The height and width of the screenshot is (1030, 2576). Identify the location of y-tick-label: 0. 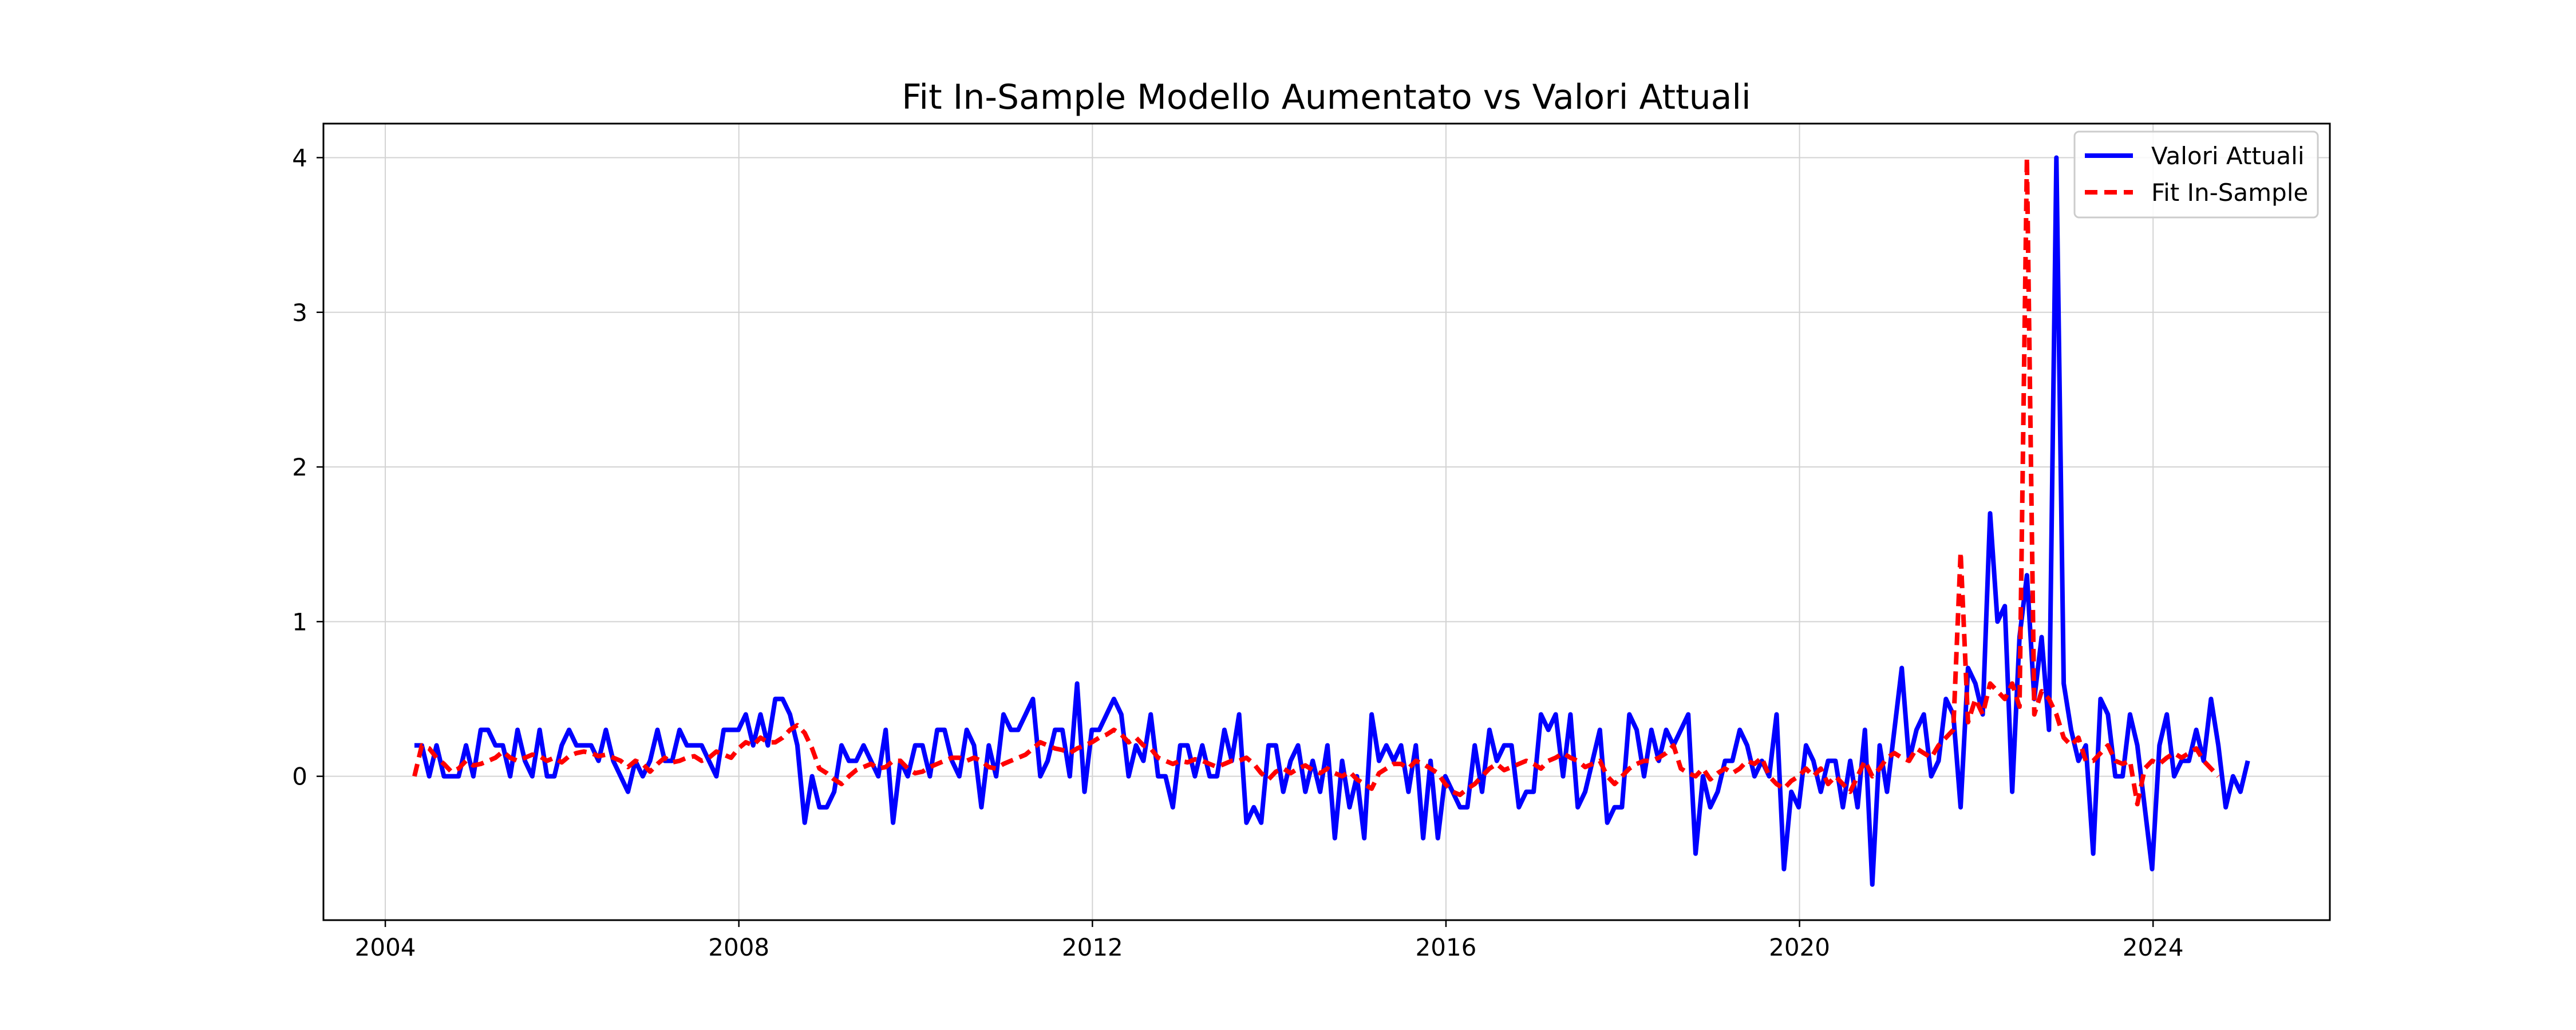
(299, 777).